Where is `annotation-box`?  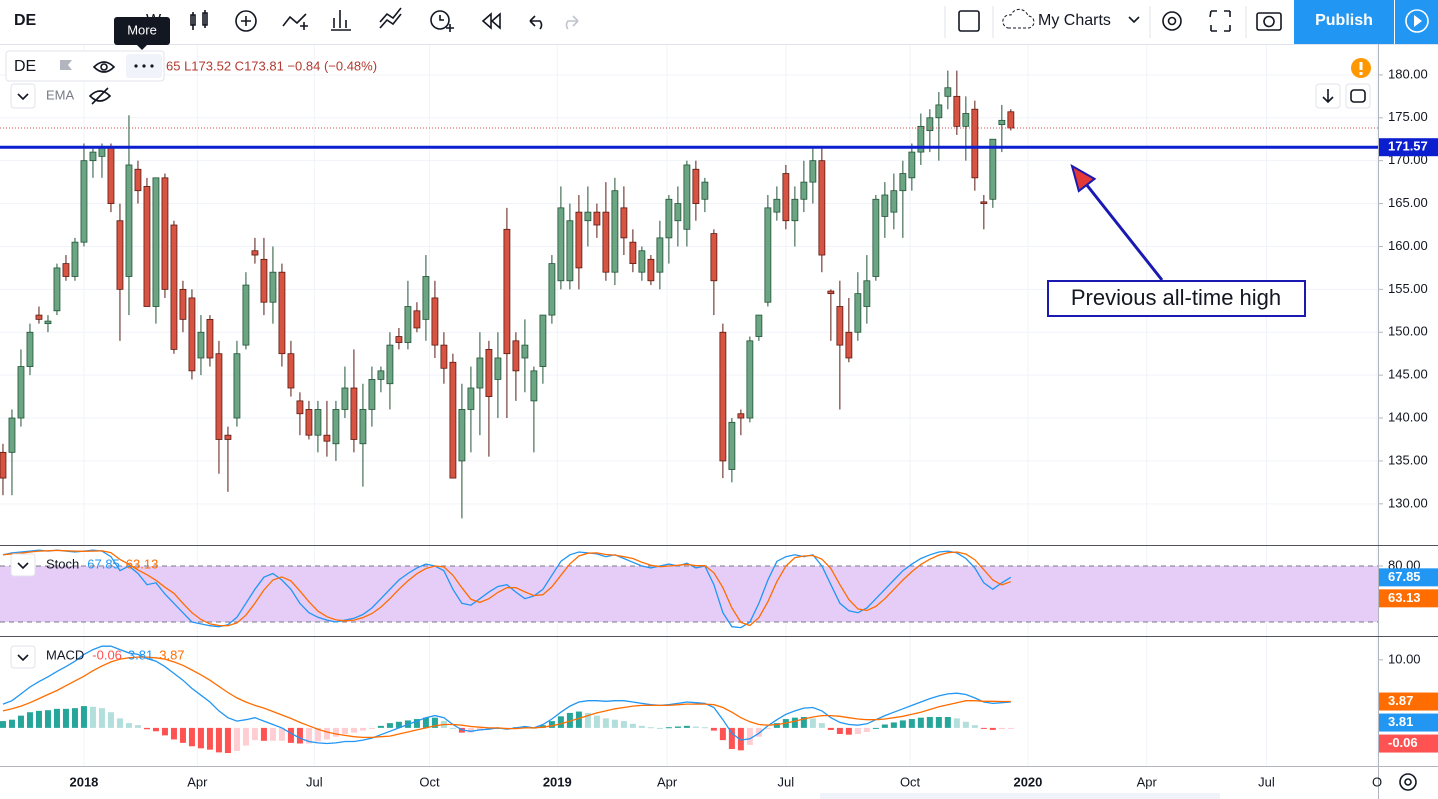 annotation-box is located at coordinates (1176, 298).